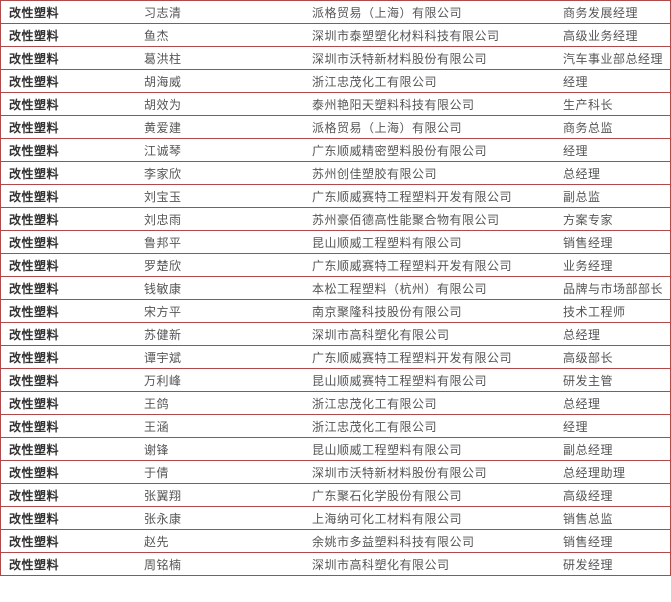 The height and width of the screenshot is (602, 671). Describe the element at coordinates (220, 472) in the screenshot. I see `name-cell: 于倩` at that location.